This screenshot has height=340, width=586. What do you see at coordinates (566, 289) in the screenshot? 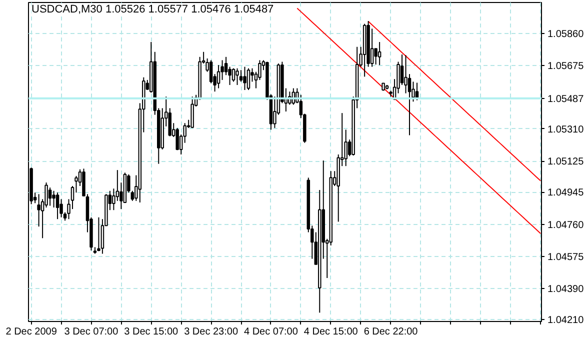
I see `y-tick-label: 1.04390` at bounding box center [566, 289].